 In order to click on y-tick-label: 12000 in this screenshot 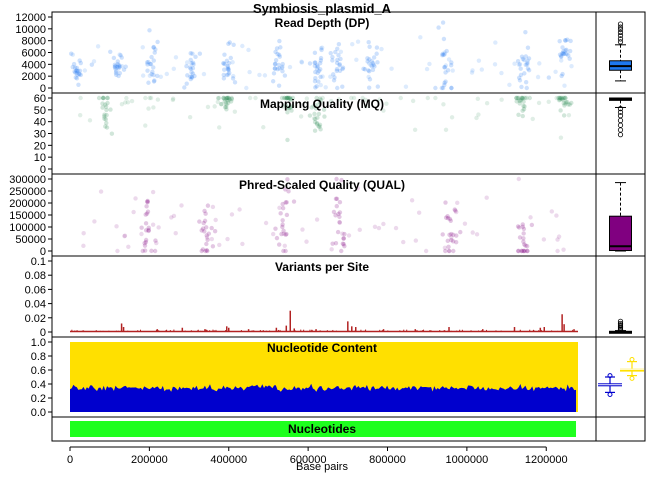, I will do `click(30, 18)`.